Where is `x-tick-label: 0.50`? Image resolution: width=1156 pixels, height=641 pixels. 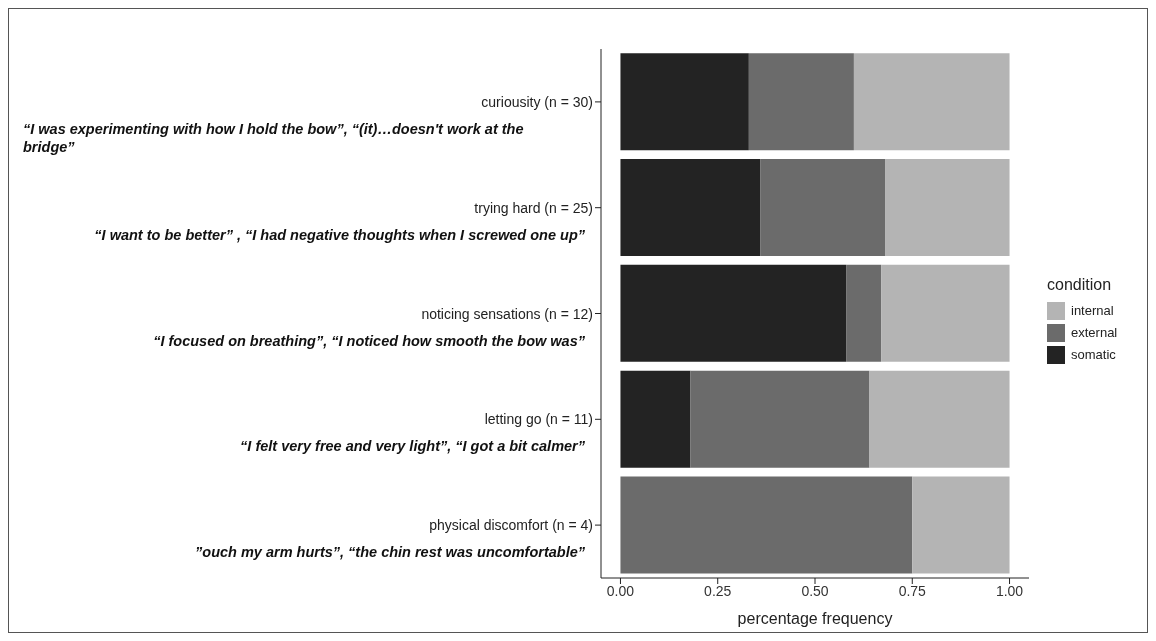 x-tick-label: 0.50 is located at coordinates (815, 590).